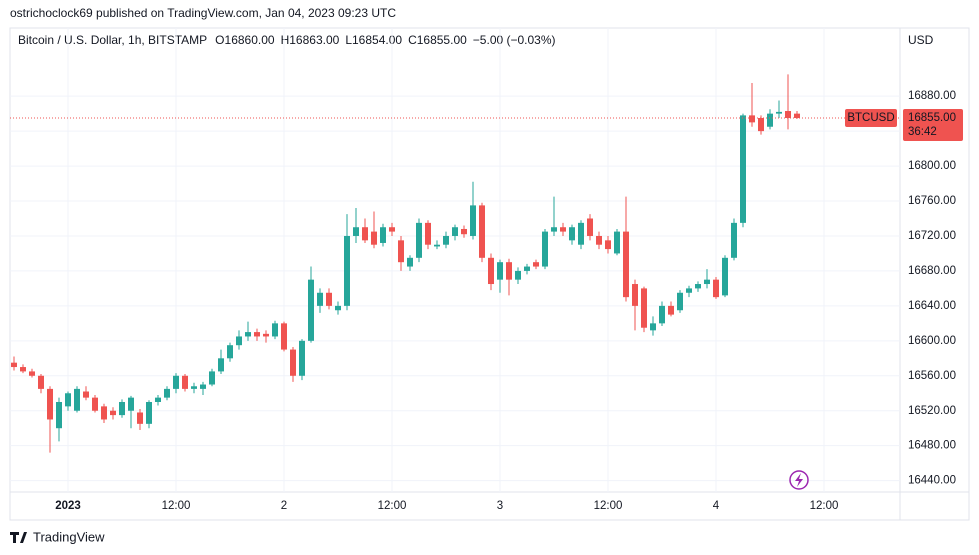  Describe the element at coordinates (18, 537) in the screenshot. I see `logo-mark` at that location.